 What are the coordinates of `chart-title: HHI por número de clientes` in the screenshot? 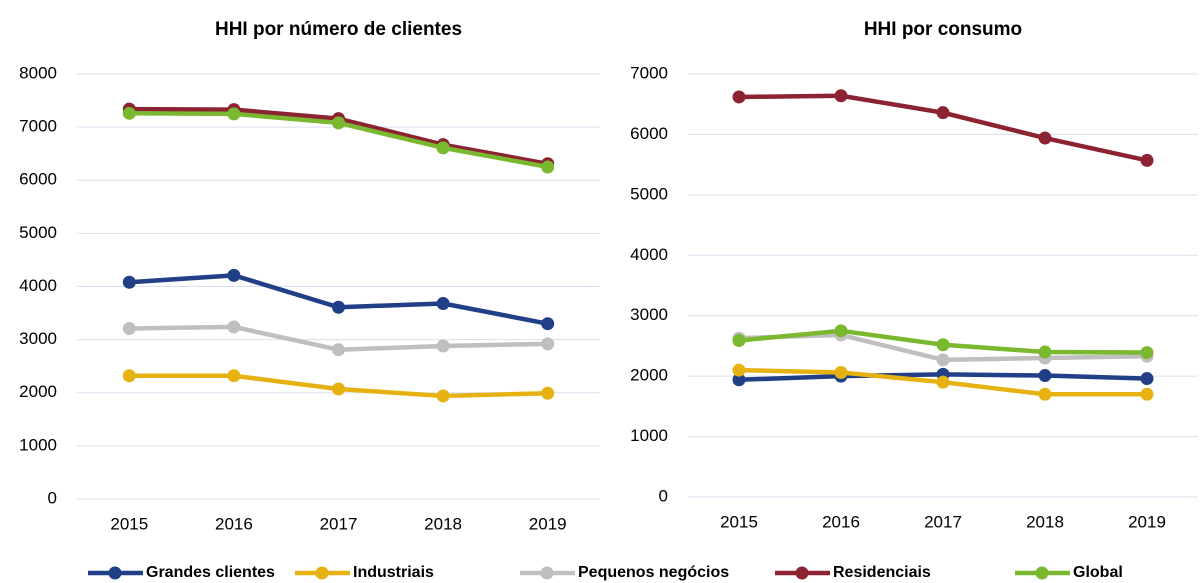 It's located at (338, 29).